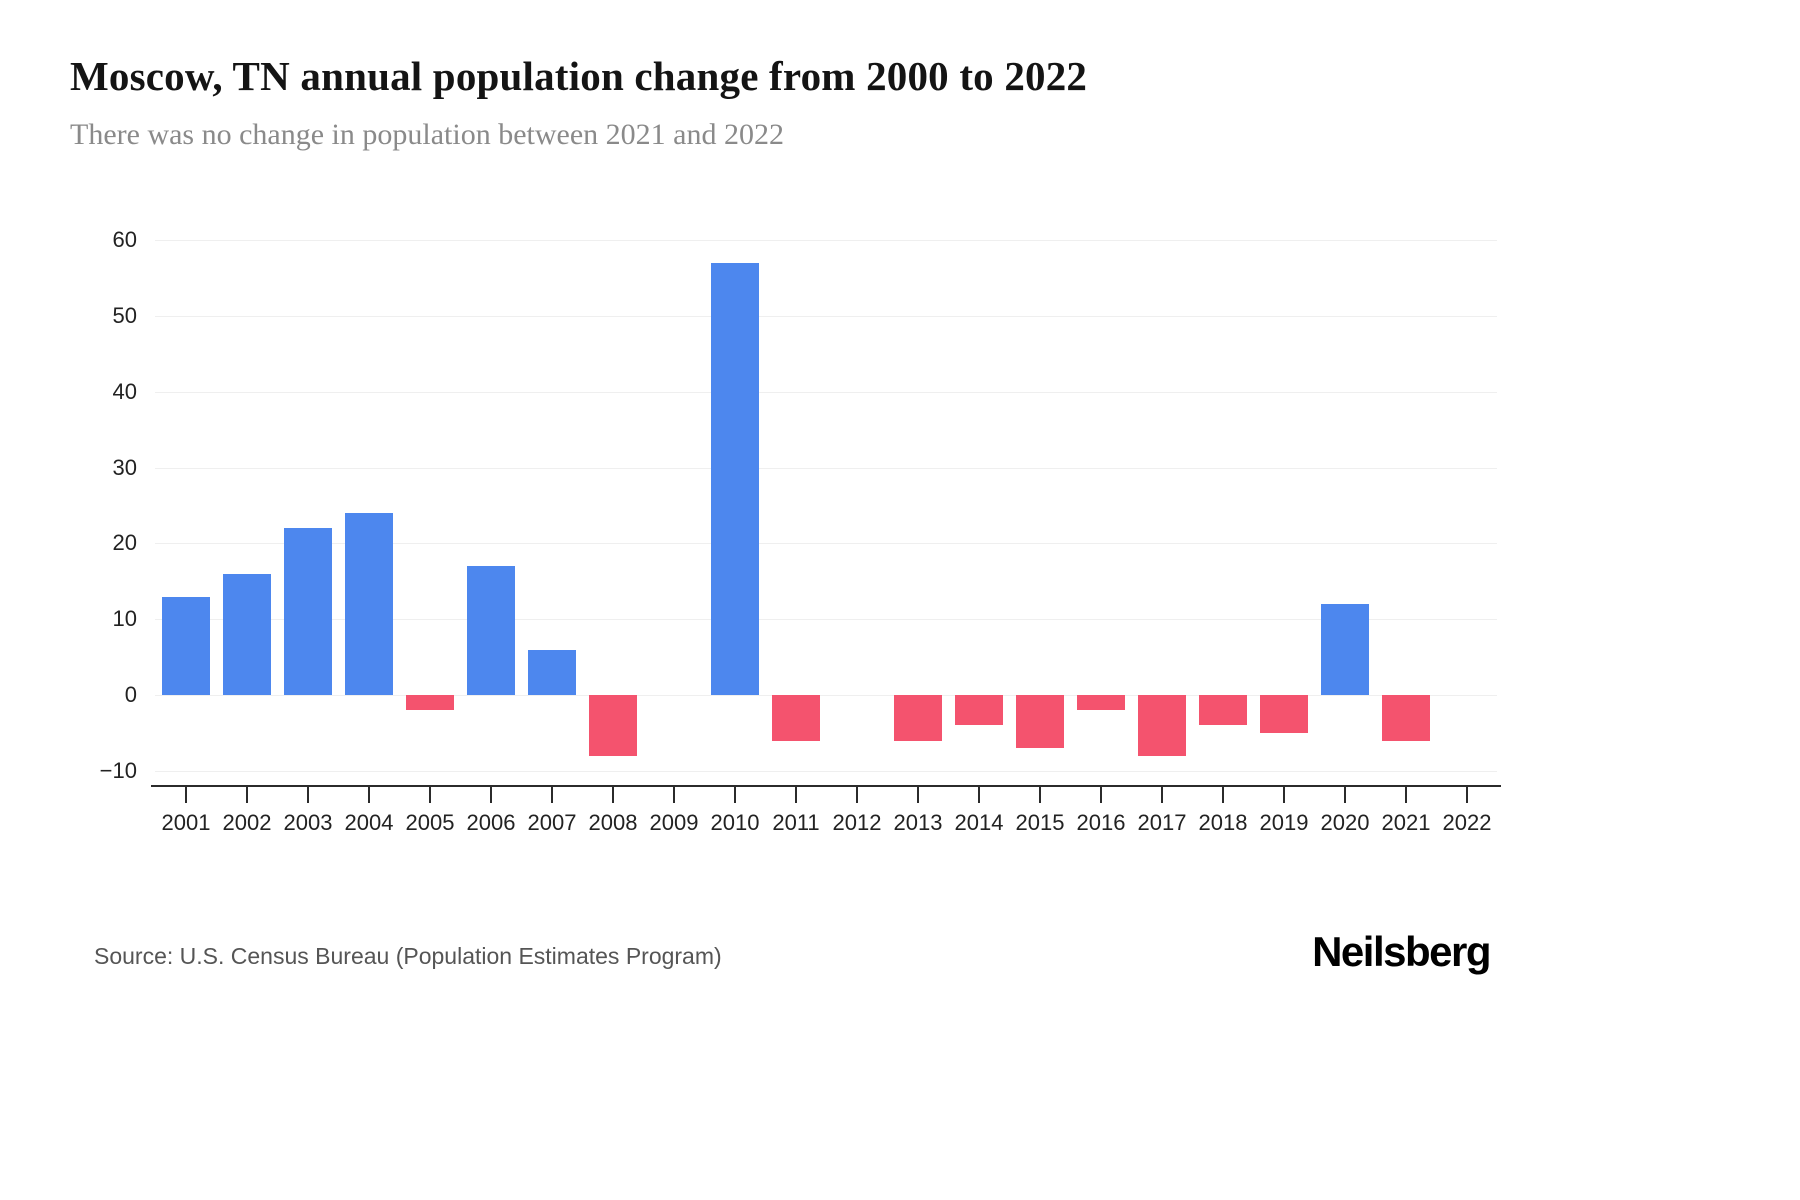 This screenshot has height=1200, width=1800. I want to click on bar-2020, so click(1345, 650).